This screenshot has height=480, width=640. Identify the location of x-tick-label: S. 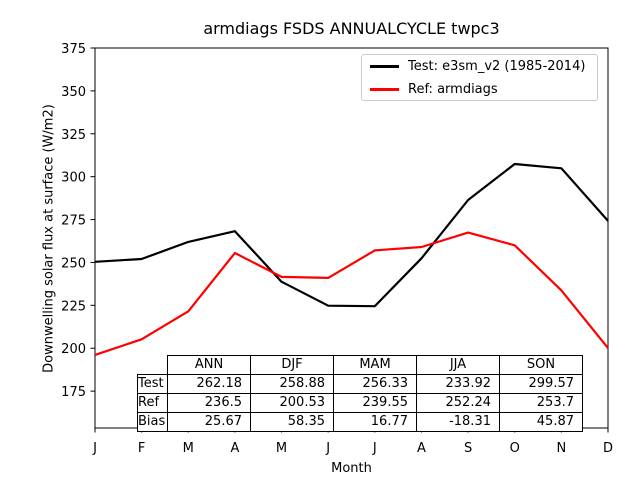
(468, 448).